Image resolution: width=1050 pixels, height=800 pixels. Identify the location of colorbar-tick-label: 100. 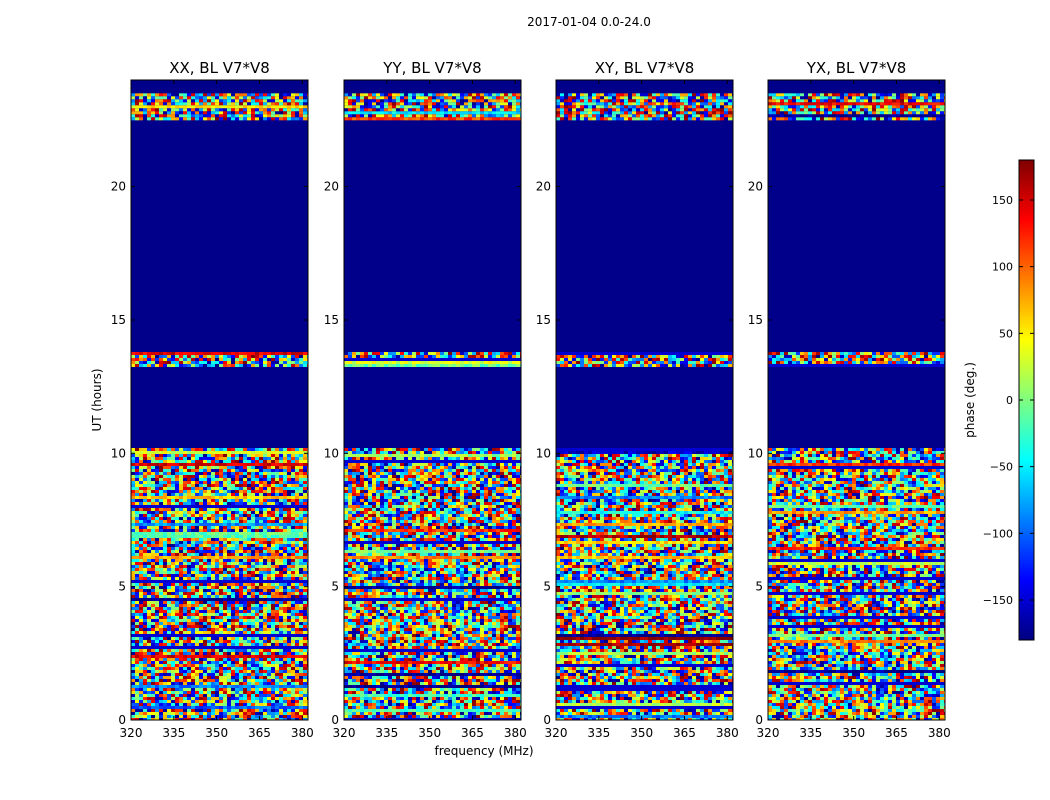
(1002, 267).